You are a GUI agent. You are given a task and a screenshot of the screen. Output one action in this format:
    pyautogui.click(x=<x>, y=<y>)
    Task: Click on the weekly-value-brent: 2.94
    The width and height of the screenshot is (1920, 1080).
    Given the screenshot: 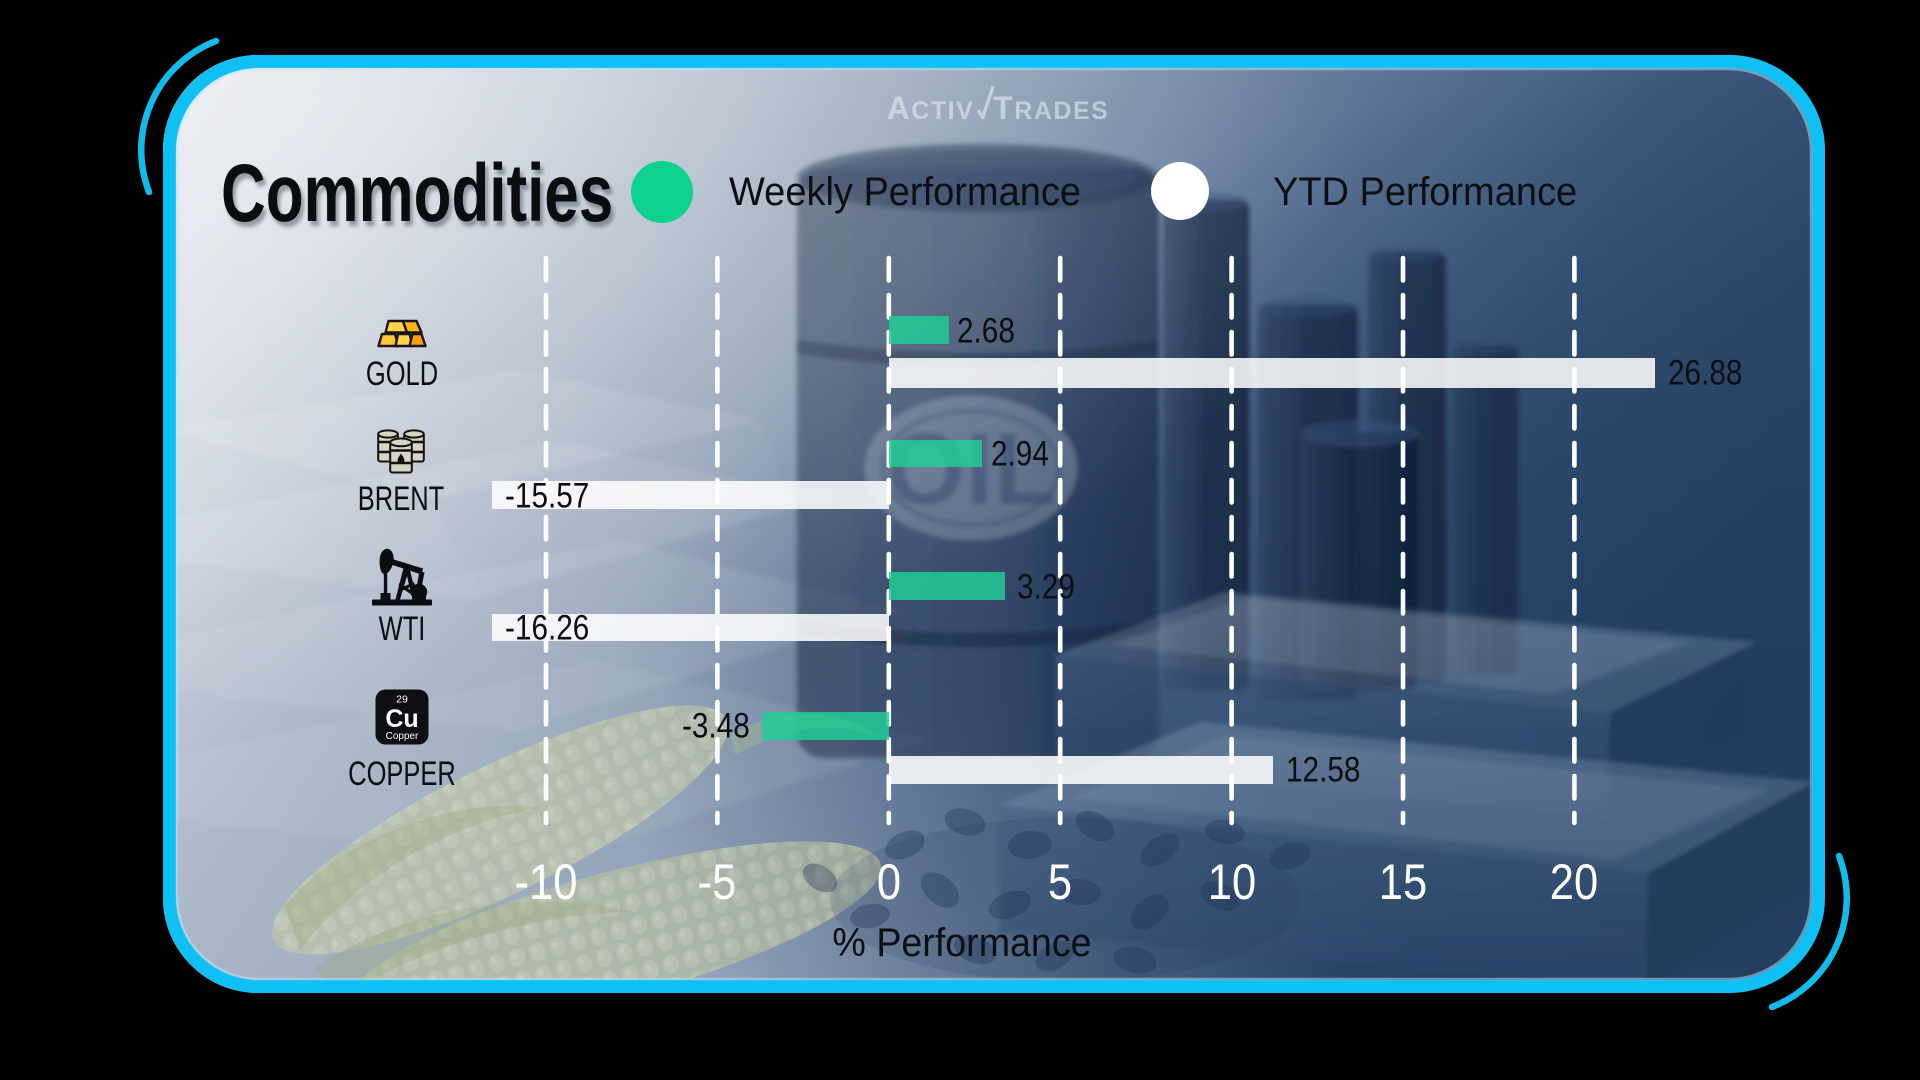 What is the action you would take?
    pyautogui.click(x=1020, y=454)
    